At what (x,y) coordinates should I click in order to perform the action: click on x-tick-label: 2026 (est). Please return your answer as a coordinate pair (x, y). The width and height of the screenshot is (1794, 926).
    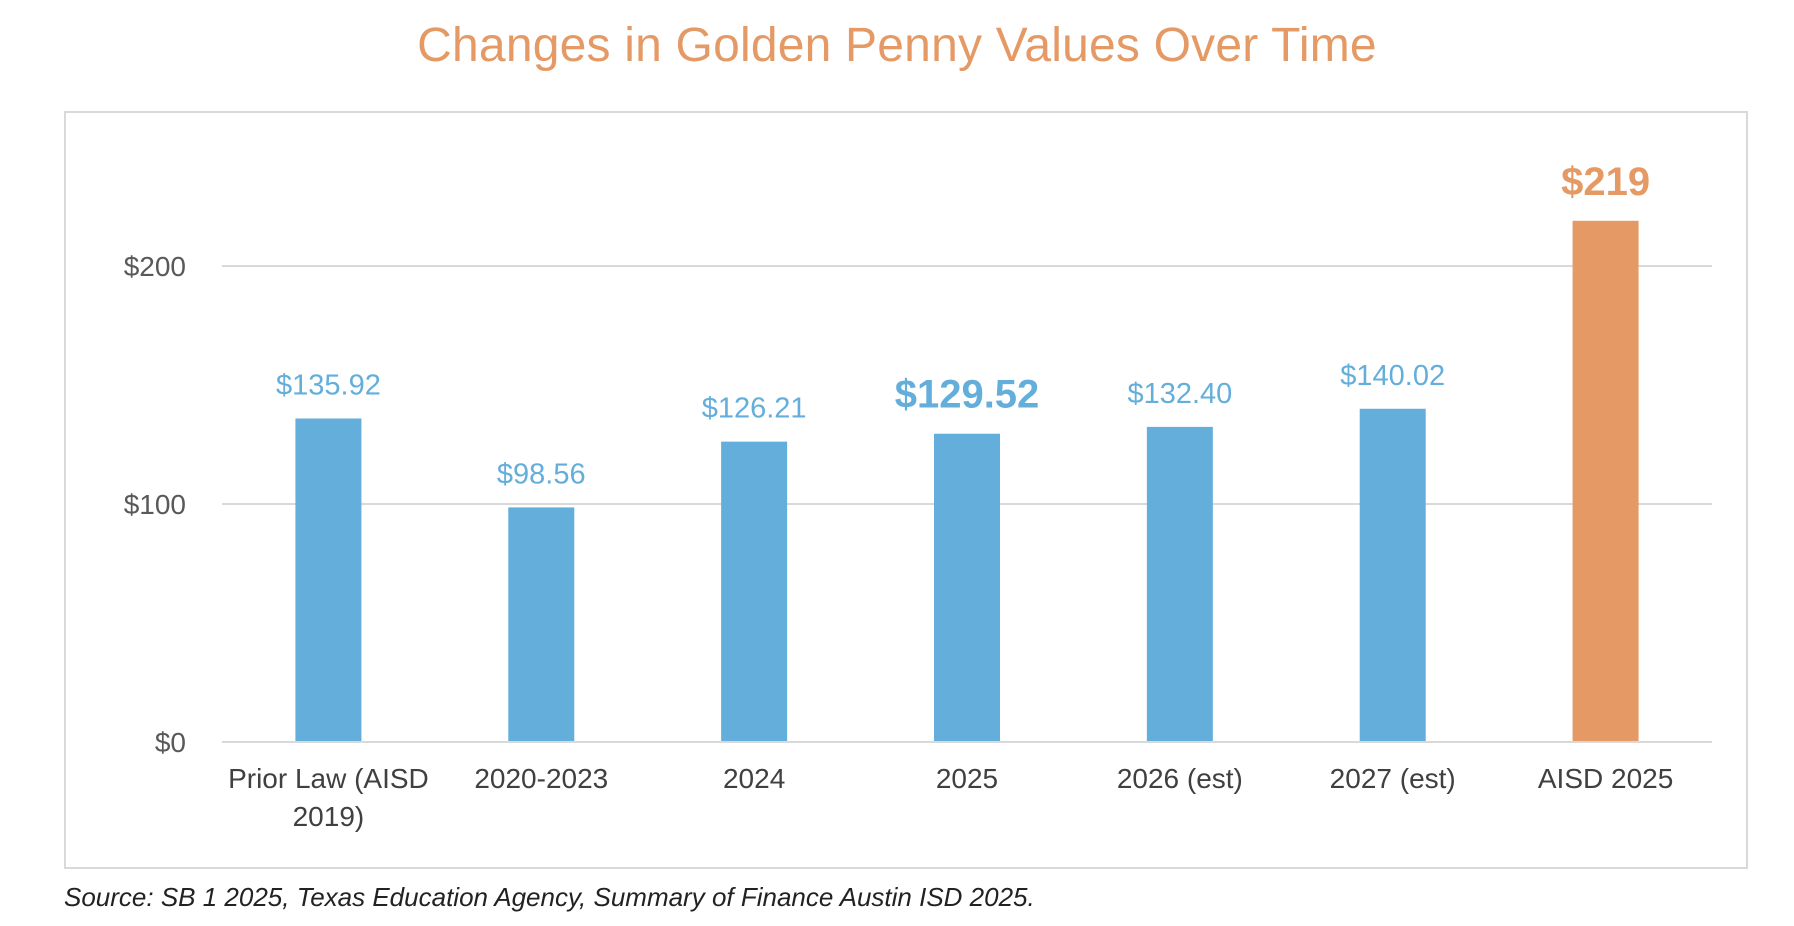
    Looking at the image, I should click on (1180, 778).